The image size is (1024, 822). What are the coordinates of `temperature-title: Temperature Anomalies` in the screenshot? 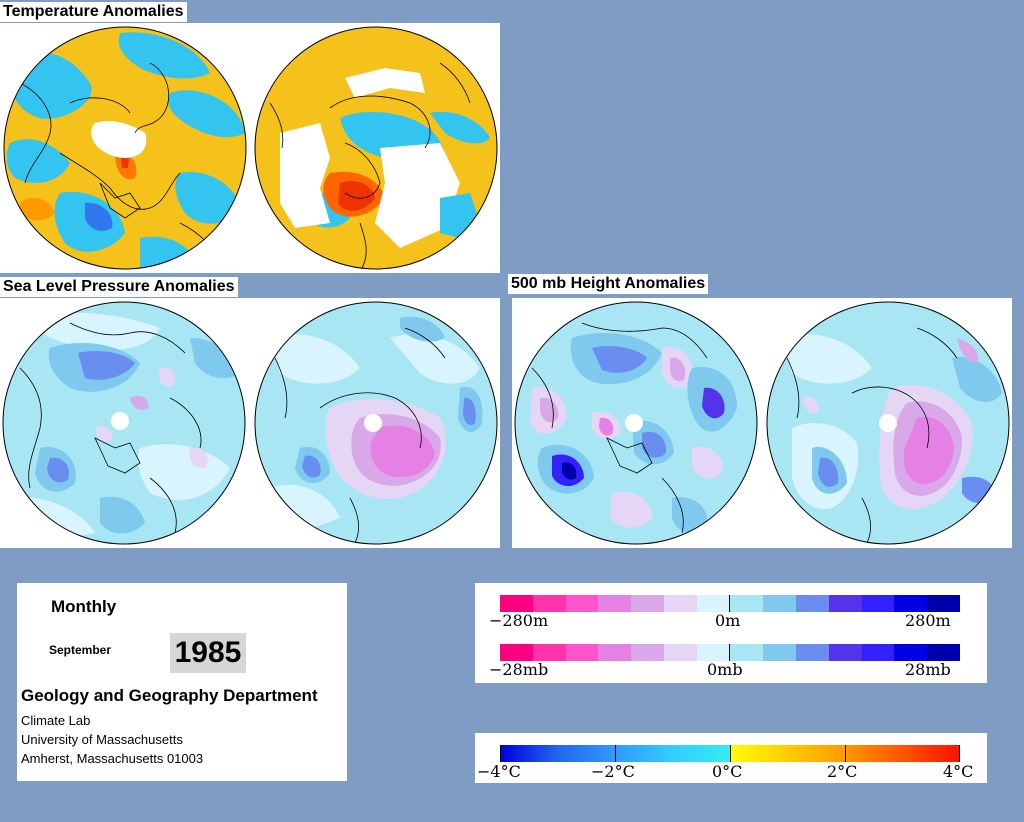 It's located at (93, 12).